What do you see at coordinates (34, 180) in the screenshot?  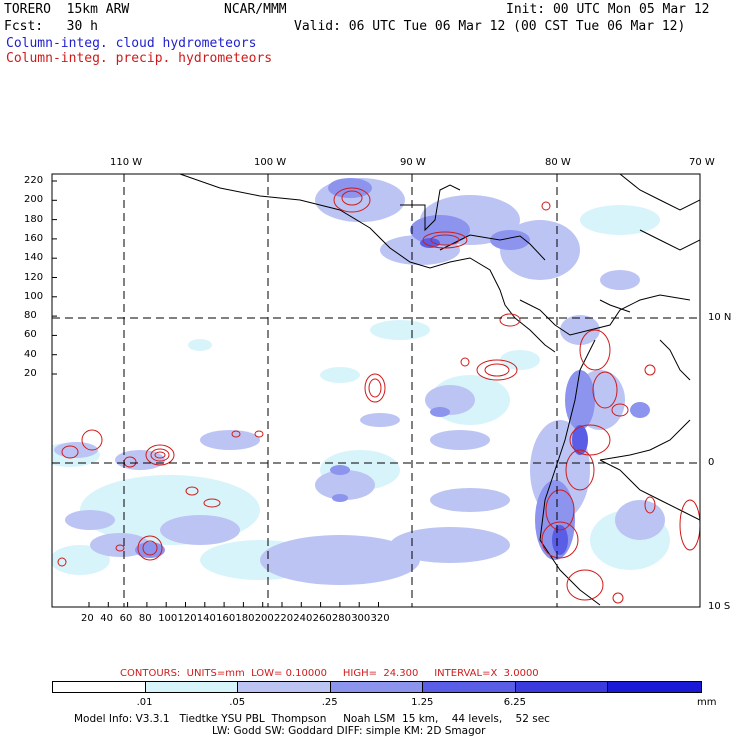 I see `y-tick-label: 220` at bounding box center [34, 180].